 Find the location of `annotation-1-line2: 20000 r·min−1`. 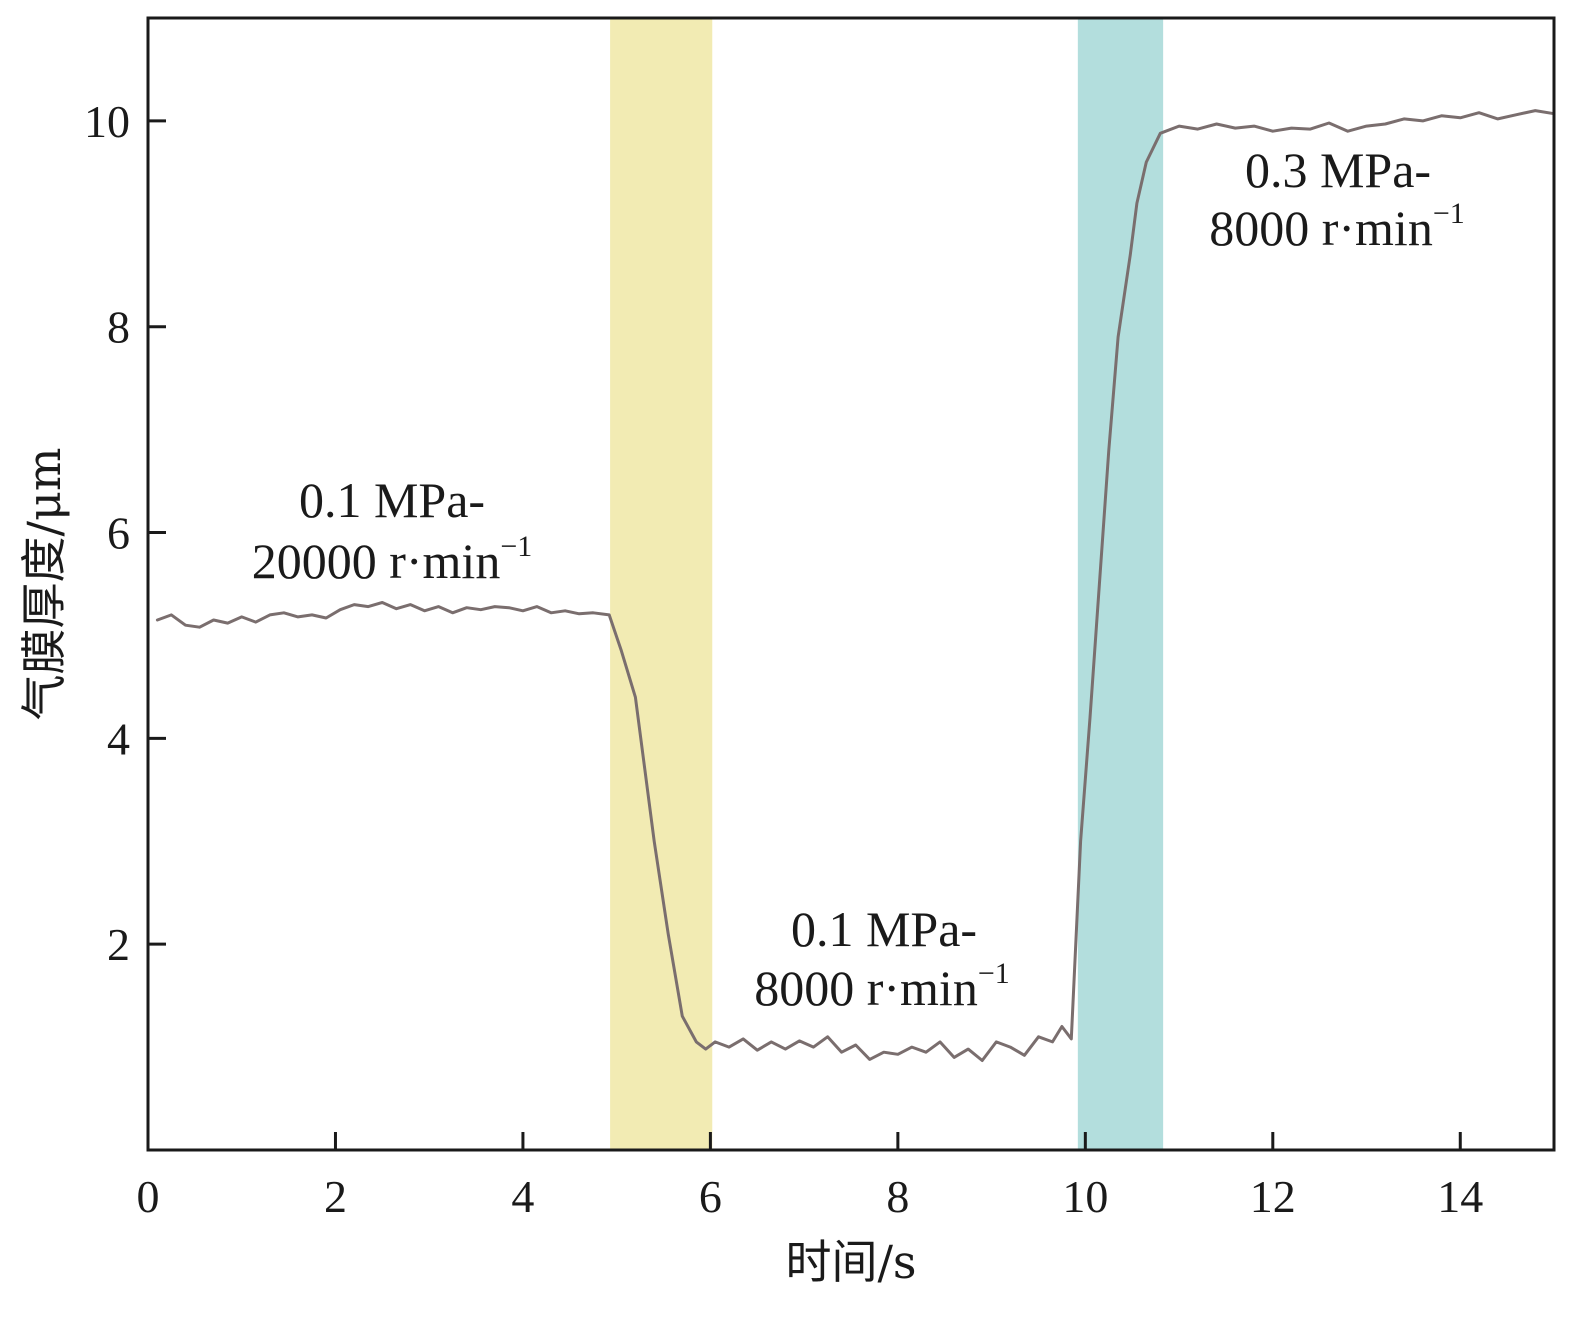

annotation-1-line2: 20000 r·min−1 is located at coordinates (392, 559).